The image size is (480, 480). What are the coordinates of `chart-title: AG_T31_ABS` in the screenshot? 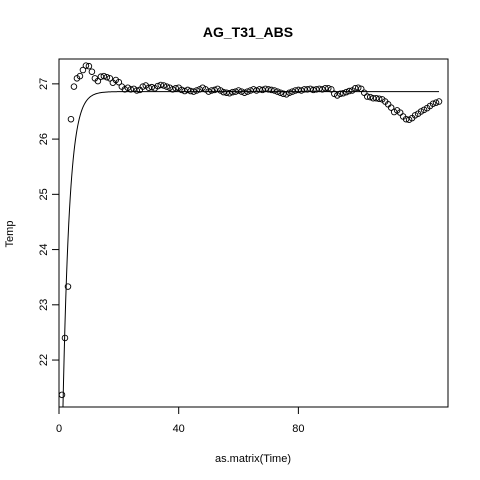 It's located at (248, 32).